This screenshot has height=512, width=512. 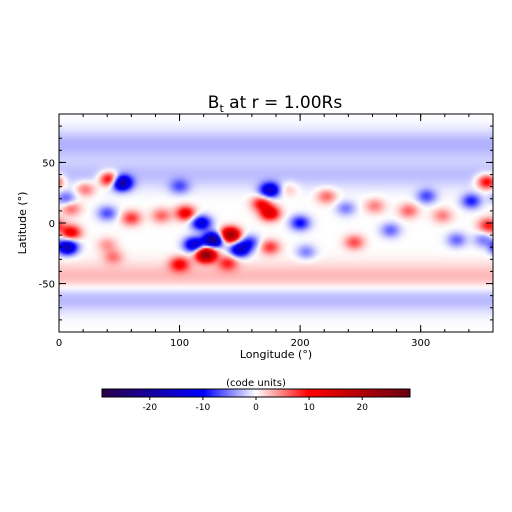 What do you see at coordinates (203, 408) in the screenshot?
I see `colorbar-tick-label: -10` at bounding box center [203, 408].